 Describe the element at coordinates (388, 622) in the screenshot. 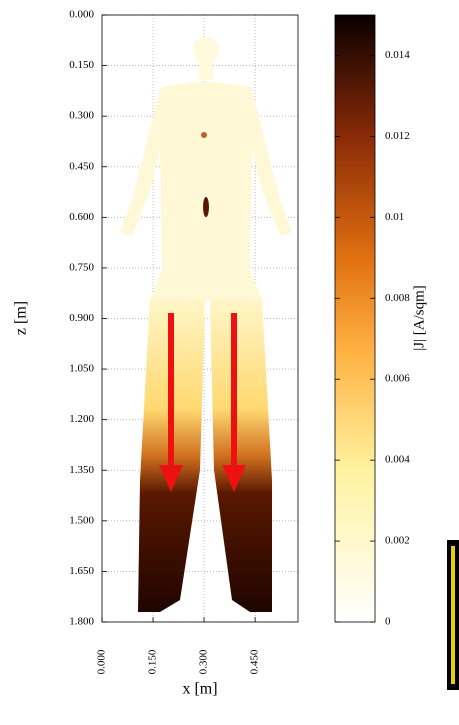

I see `colorbar-tick-label: 0` at that location.